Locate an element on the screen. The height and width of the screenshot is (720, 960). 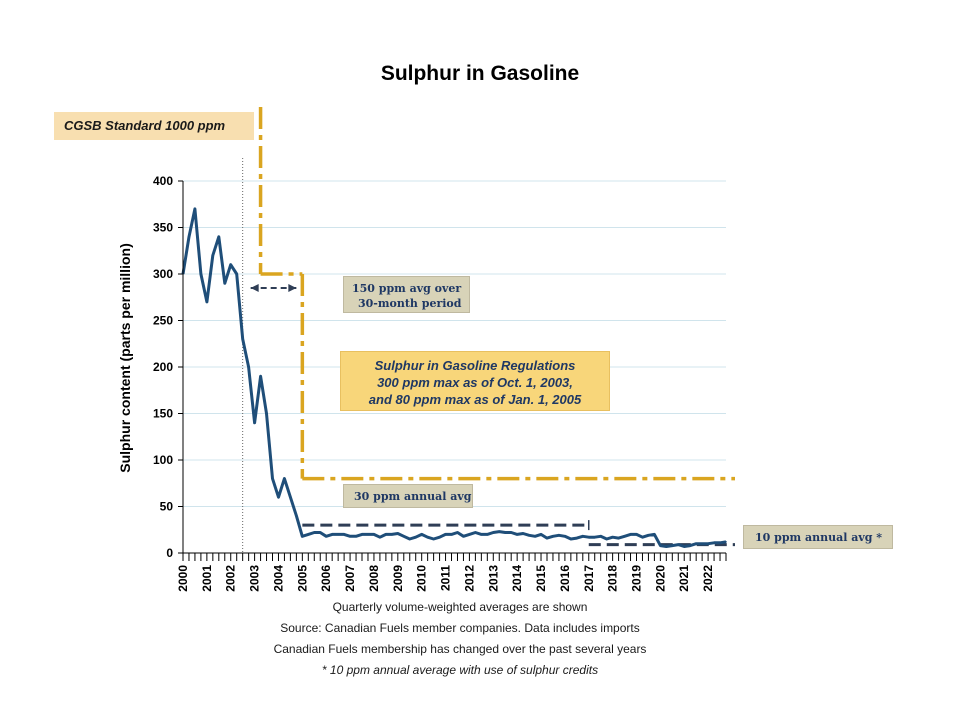
y-tick-label-0: 0 is located at coordinates (169, 553).